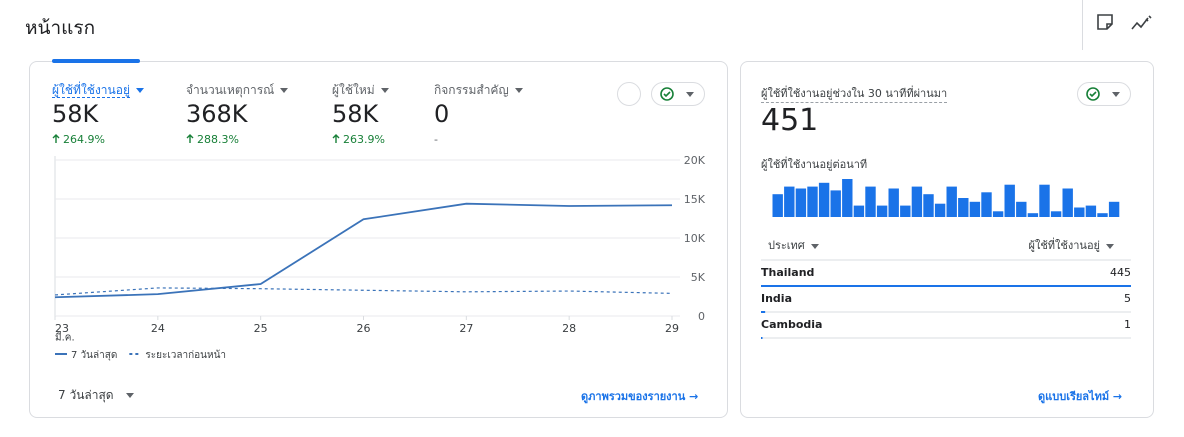 The image size is (1184, 437). What do you see at coordinates (1082, 25) in the screenshot?
I see `divider` at bounding box center [1082, 25].